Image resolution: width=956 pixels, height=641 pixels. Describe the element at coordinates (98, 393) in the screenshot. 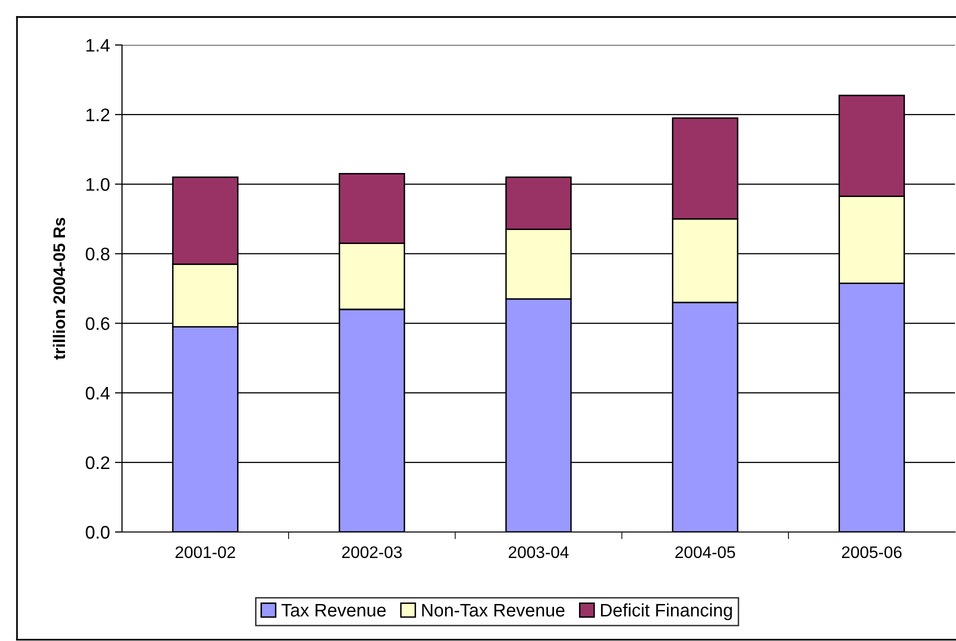

I see `y-tick-label: 0.4` at that location.